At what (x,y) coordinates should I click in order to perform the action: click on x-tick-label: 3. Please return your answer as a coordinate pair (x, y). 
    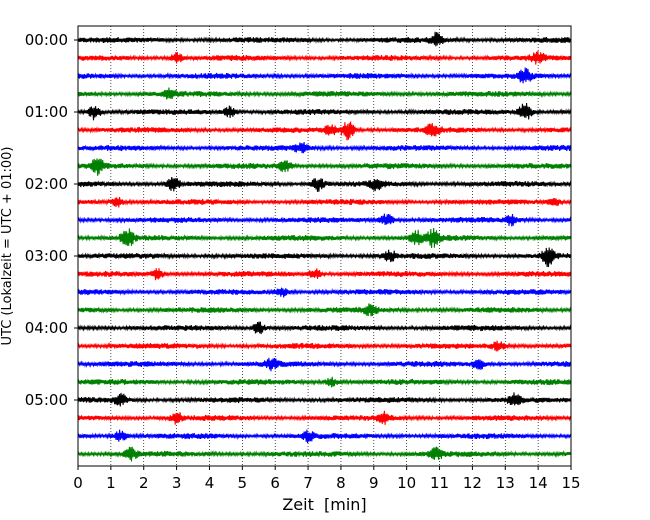
    Looking at the image, I should click on (177, 483).